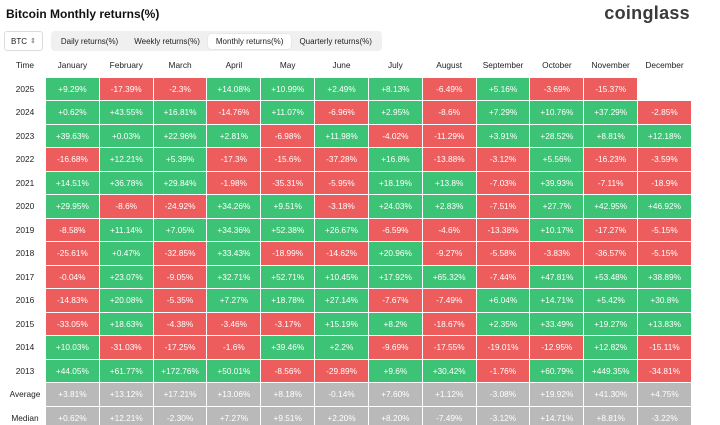 This screenshot has height=425, width=720. Describe the element at coordinates (557, 323) in the screenshot. I see `return-cell: +33.49%` at that location.